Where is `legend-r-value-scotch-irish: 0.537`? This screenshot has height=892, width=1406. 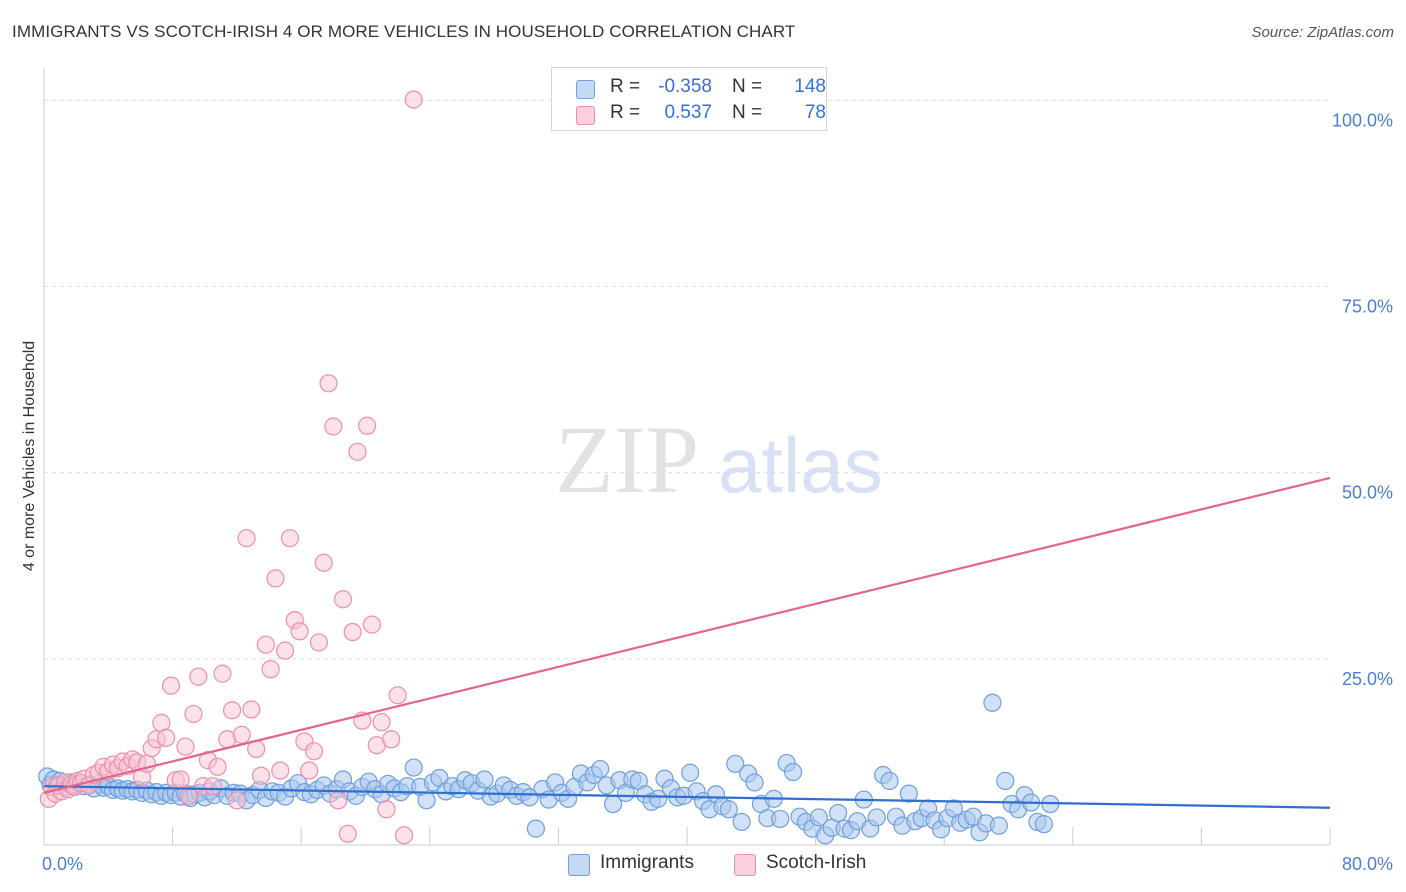
legend-r-value-scotch-irish: 0.537 is located at coordinates (688, 112).